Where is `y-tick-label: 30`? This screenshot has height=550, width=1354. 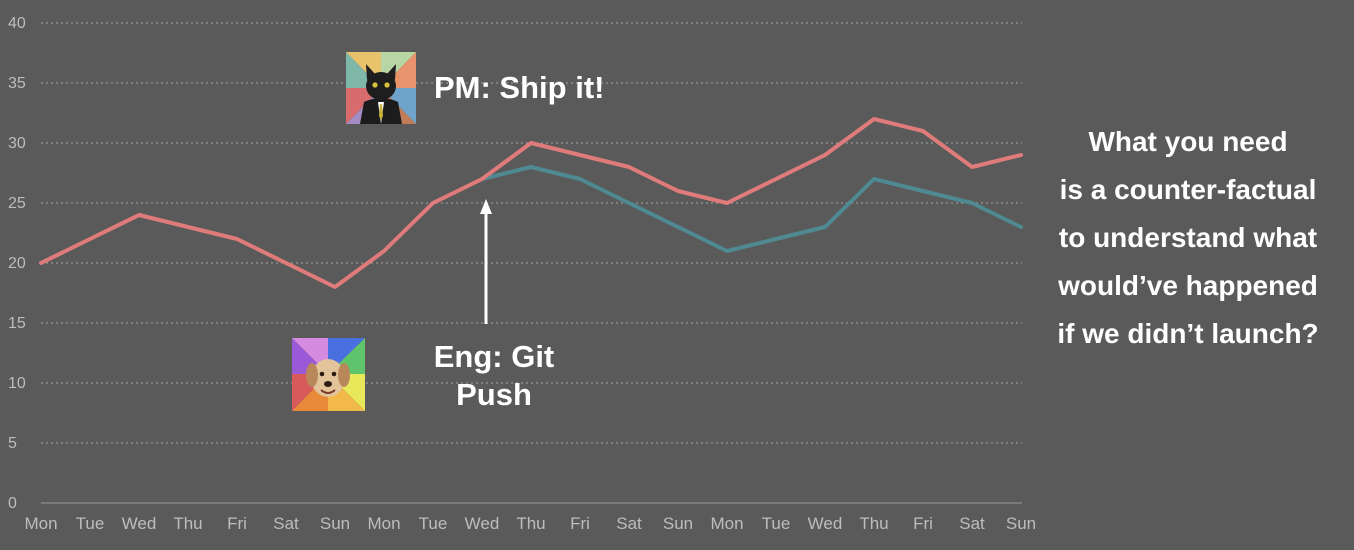 y-tick-label: 30 is located at coordinates (17, 143).